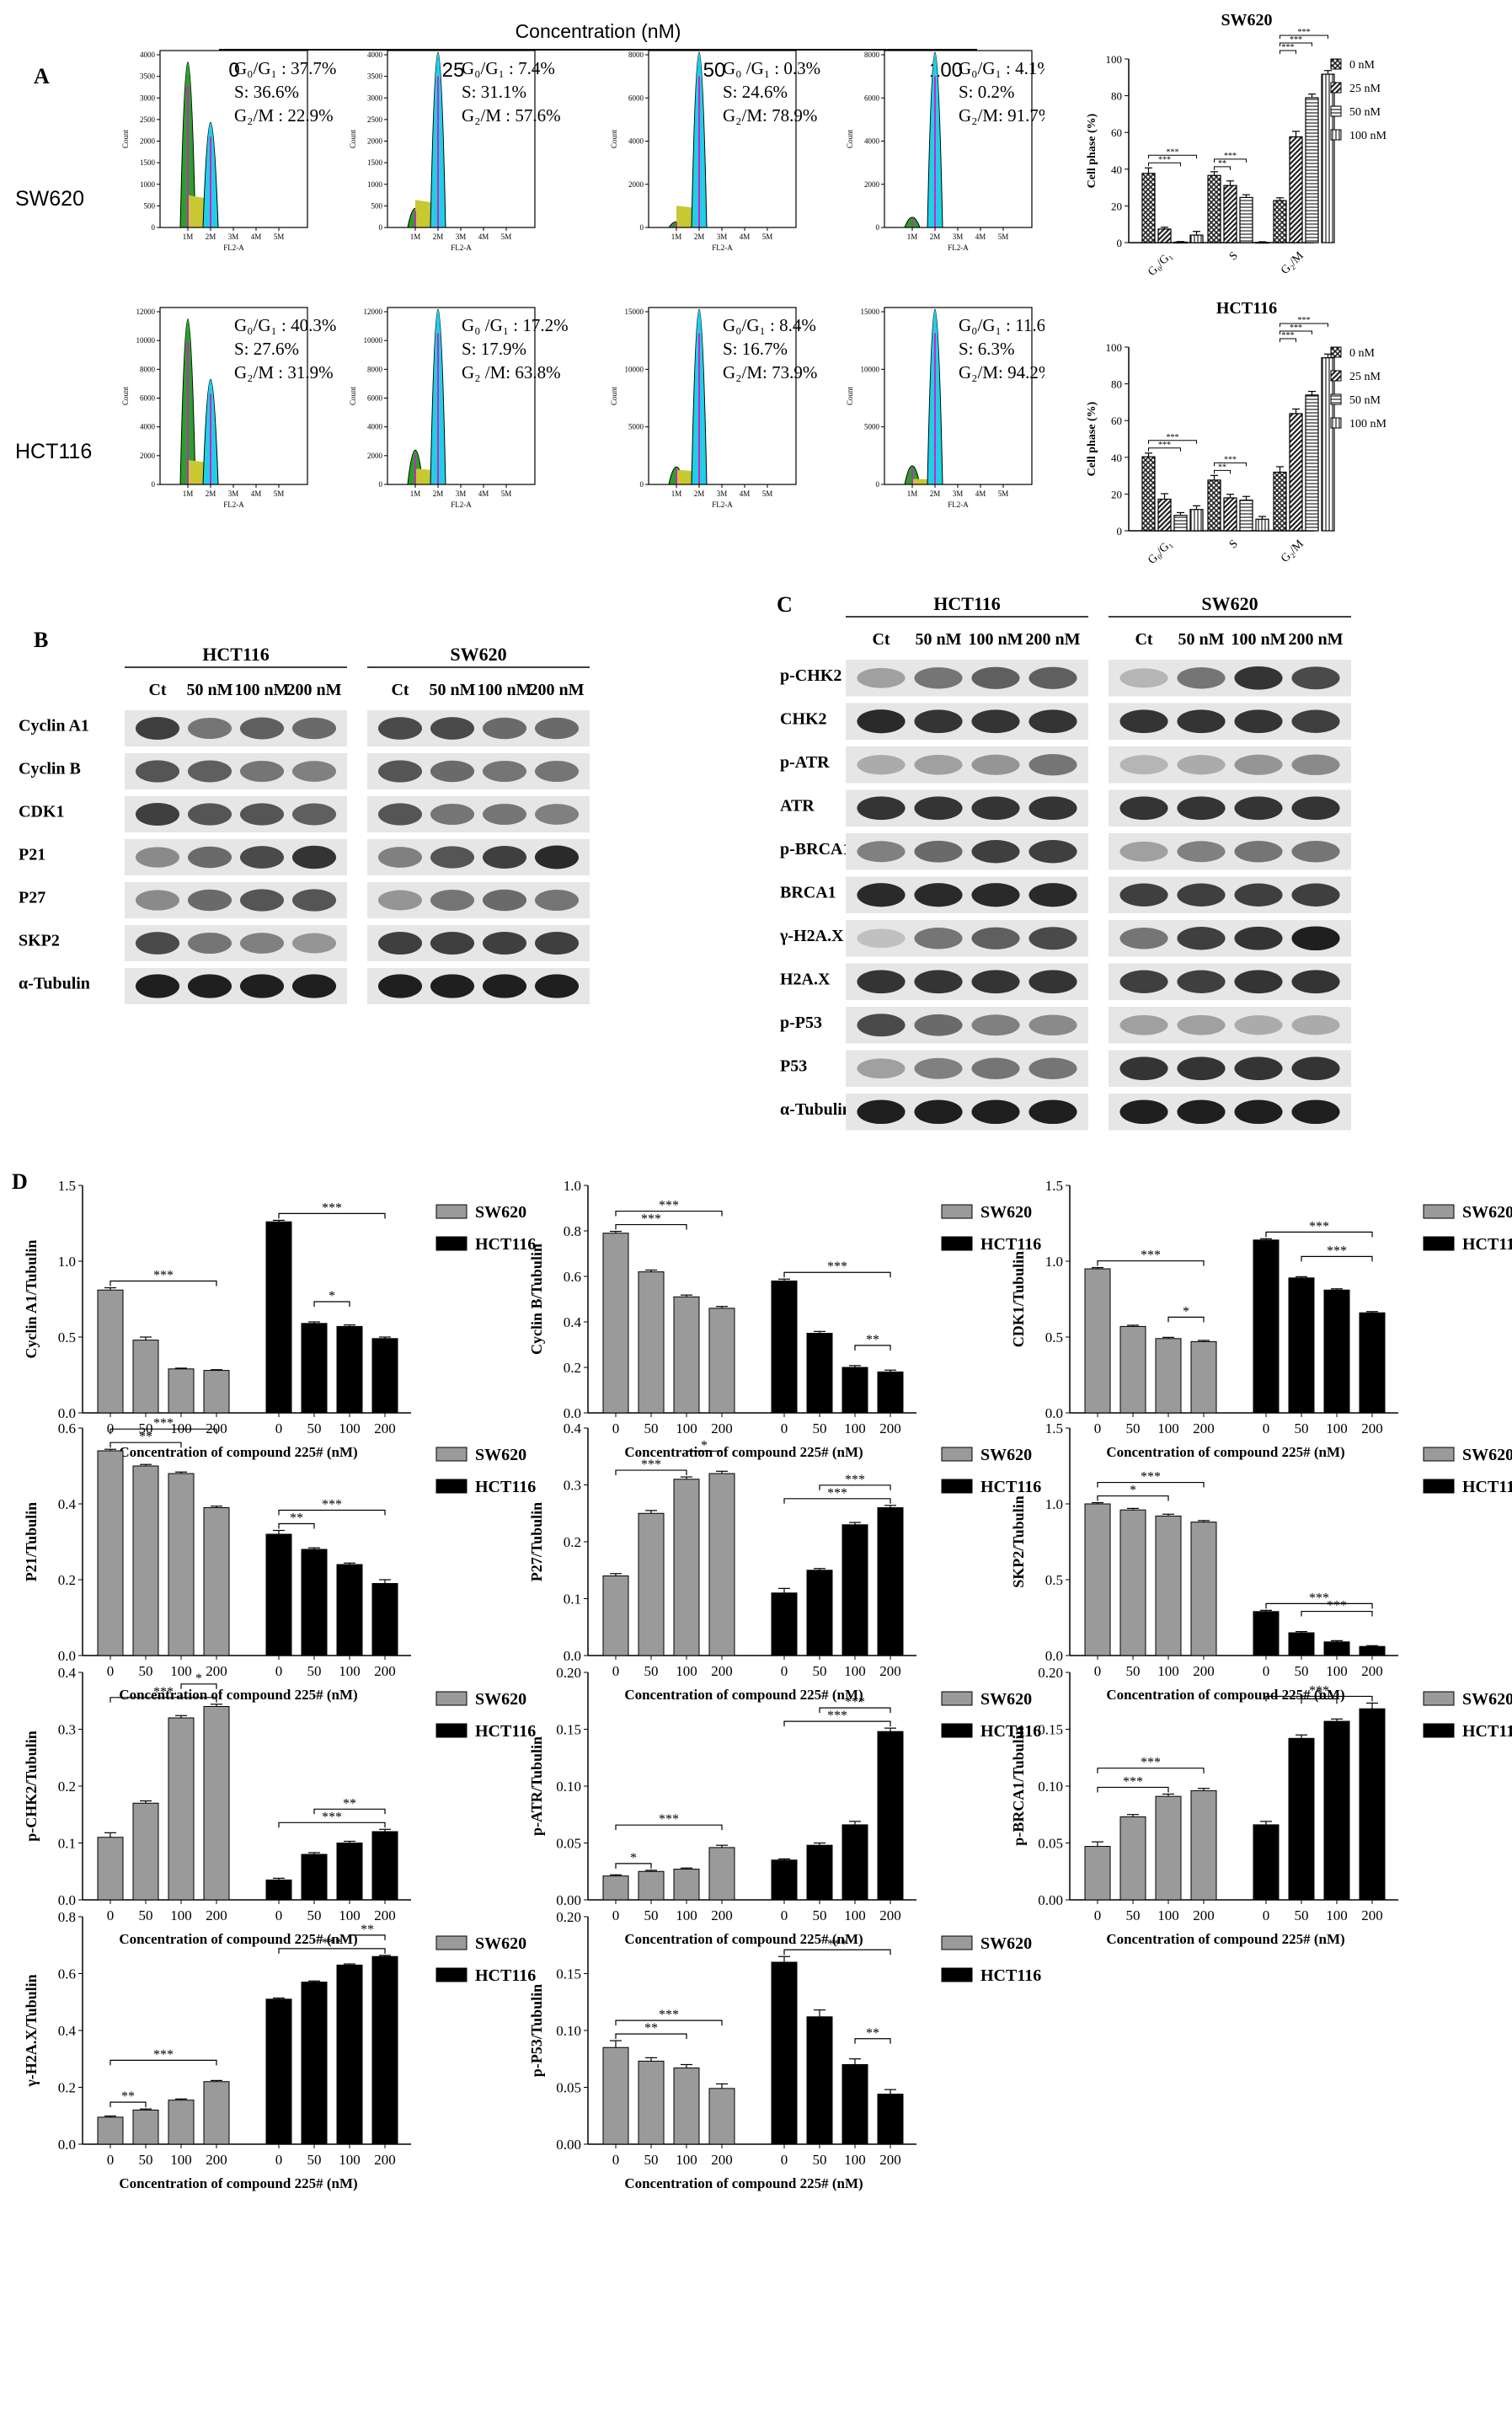 Image resolution: width=1512 pixels, height=2418 pixels. I want to click on ytick-label: 40, so click(1116, 169).